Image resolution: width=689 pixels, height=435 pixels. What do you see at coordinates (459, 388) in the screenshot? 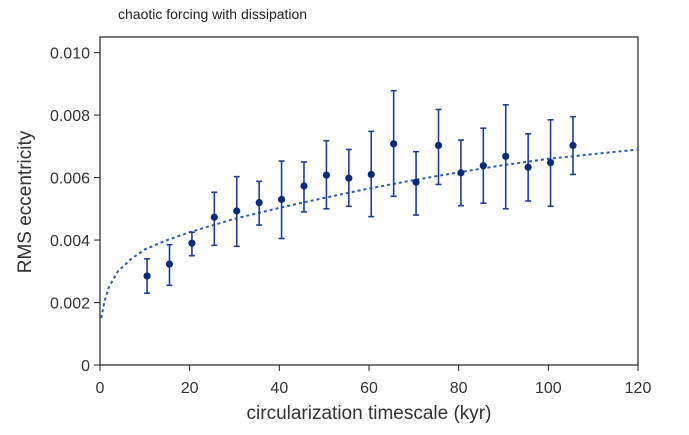
I see `x-tick-label: 80` at bounding box center [459, 388].